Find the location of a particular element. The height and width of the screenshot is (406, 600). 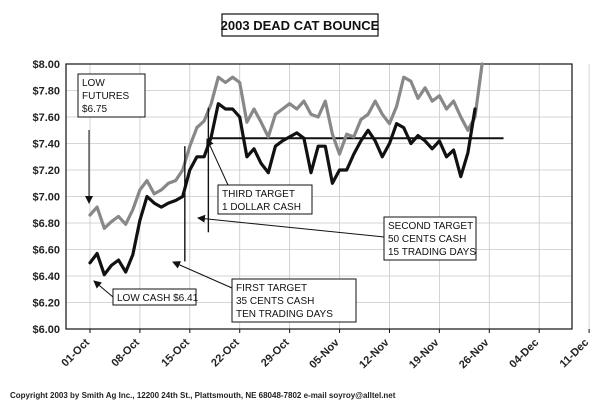

annotation-third-target: THIRD TARGET 1 DOLLAR CASH is located at coordinates (265, 199).